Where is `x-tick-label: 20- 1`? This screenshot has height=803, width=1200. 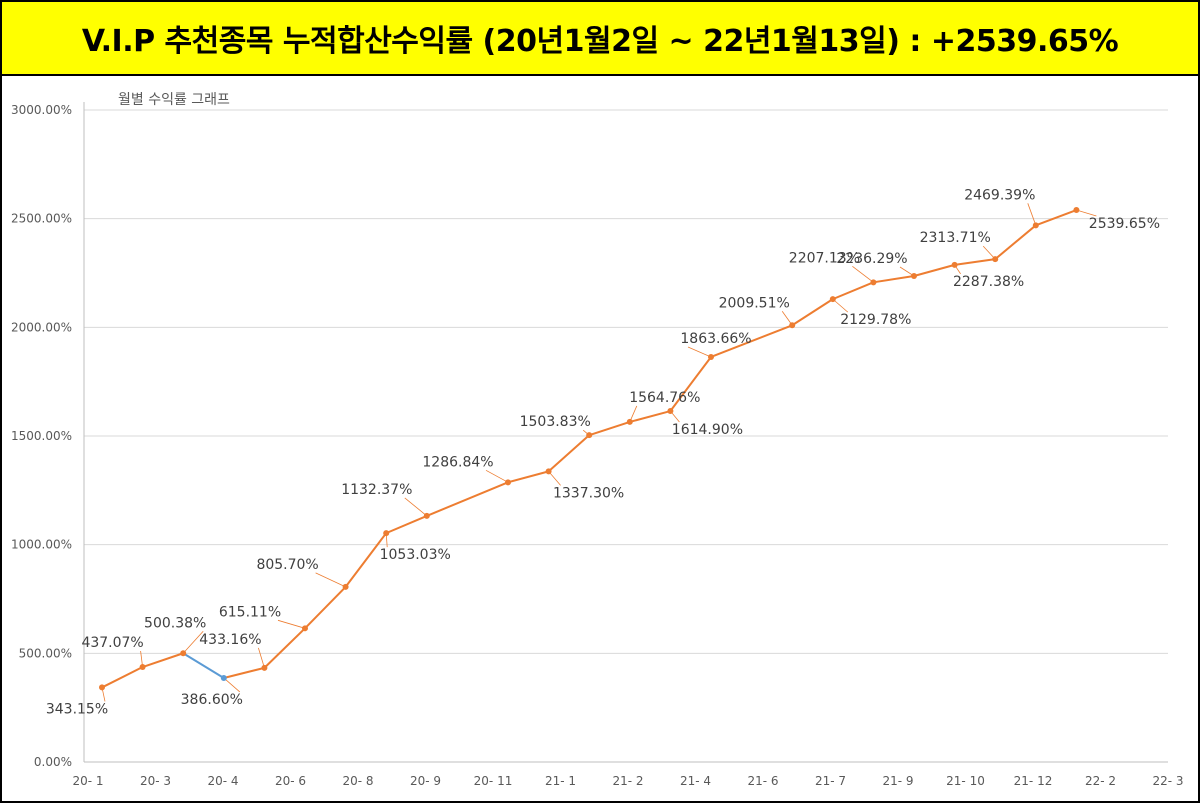 x-tick-label: 20- 1 is located at coordinates (87, 781).